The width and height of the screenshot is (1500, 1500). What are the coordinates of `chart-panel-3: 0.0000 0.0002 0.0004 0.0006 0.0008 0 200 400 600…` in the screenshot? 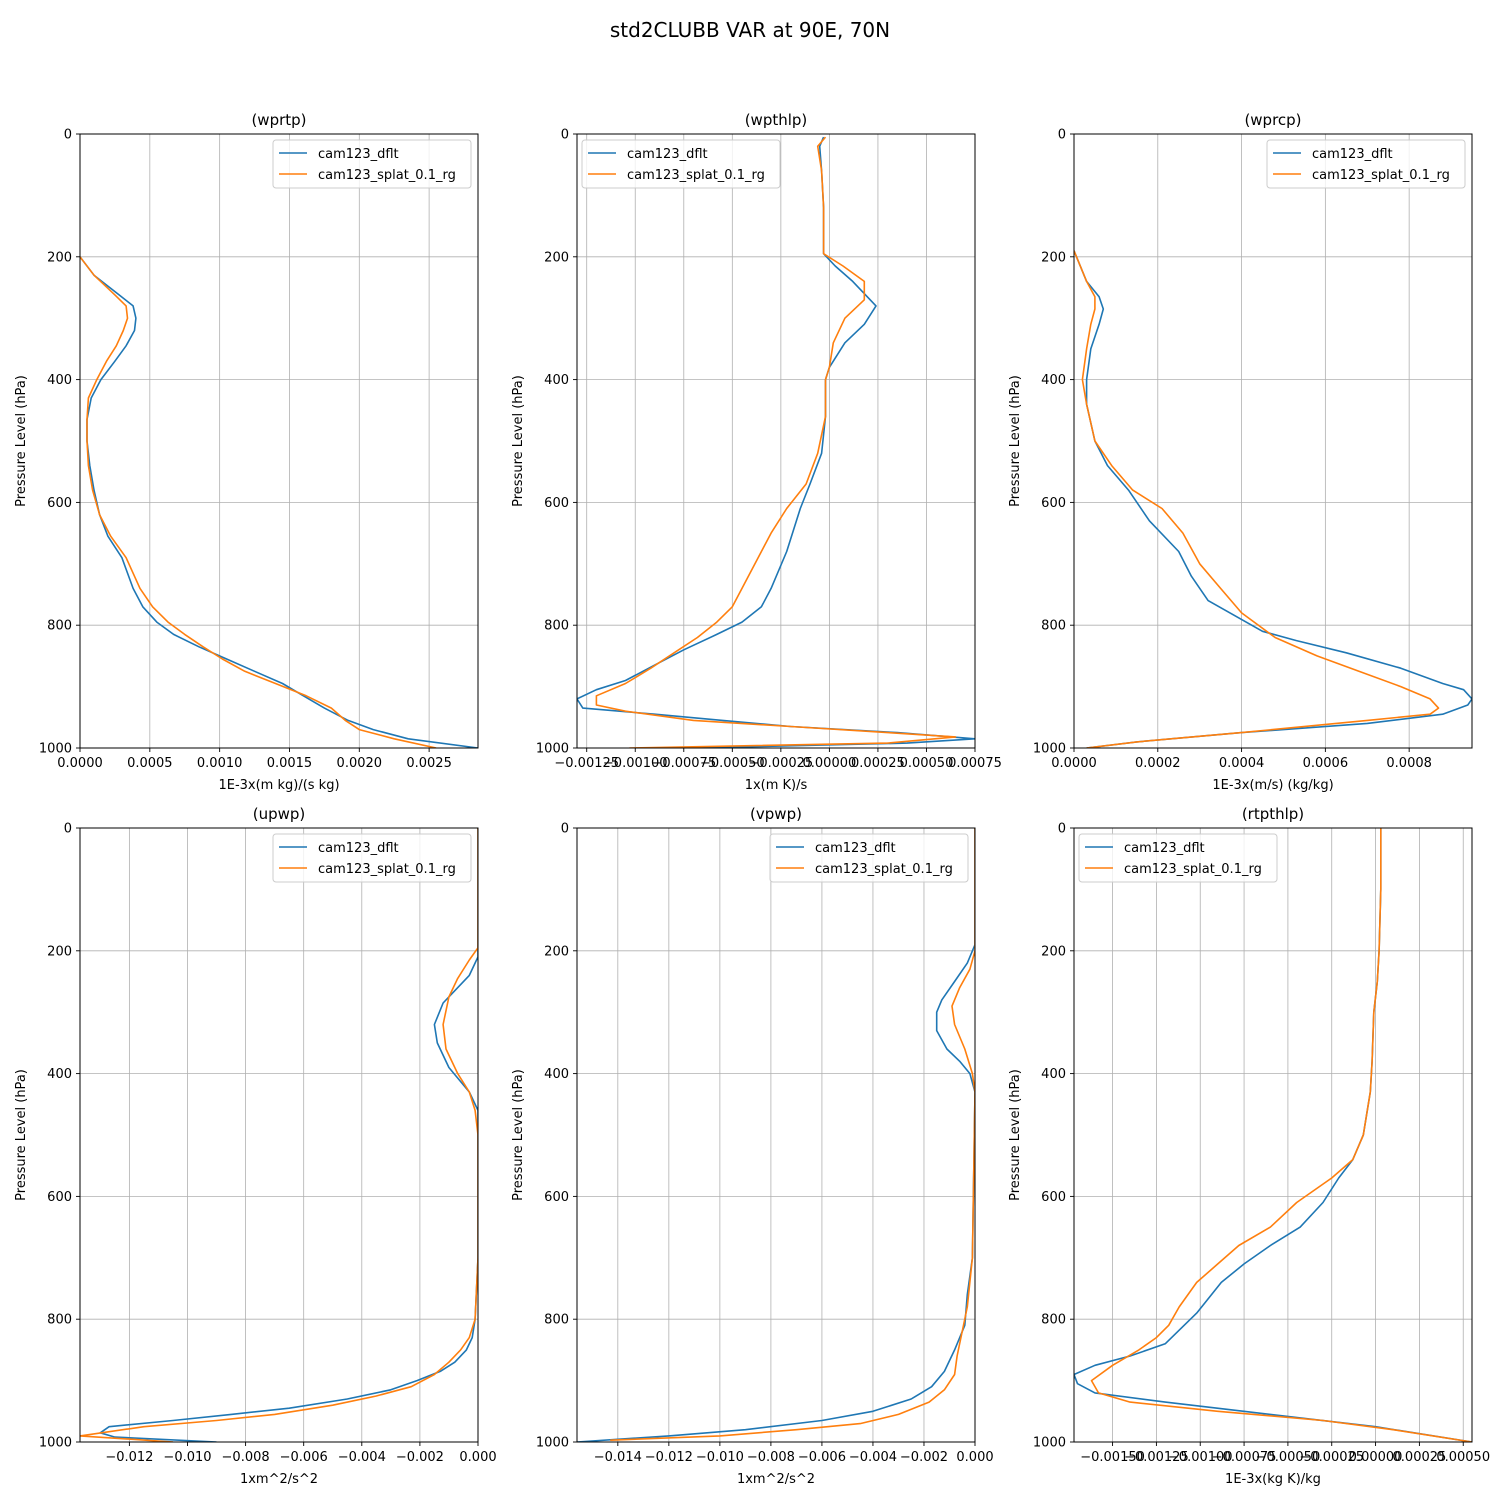 It's located at (1240, 452).